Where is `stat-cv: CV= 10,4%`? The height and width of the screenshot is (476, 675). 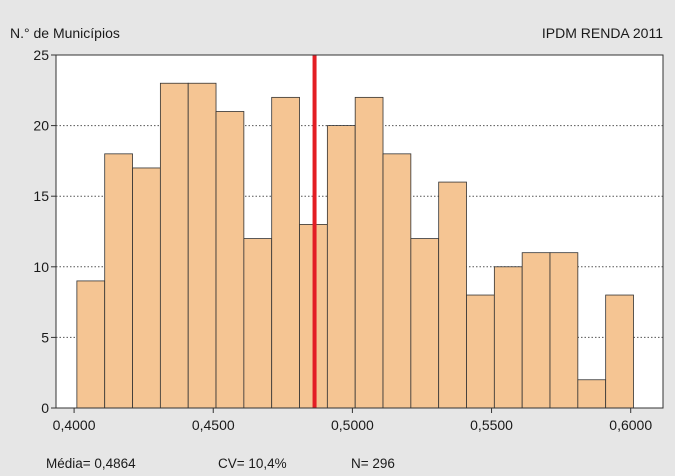 stat-cv: CV= 10,4% is located at coordinates (252, 463).